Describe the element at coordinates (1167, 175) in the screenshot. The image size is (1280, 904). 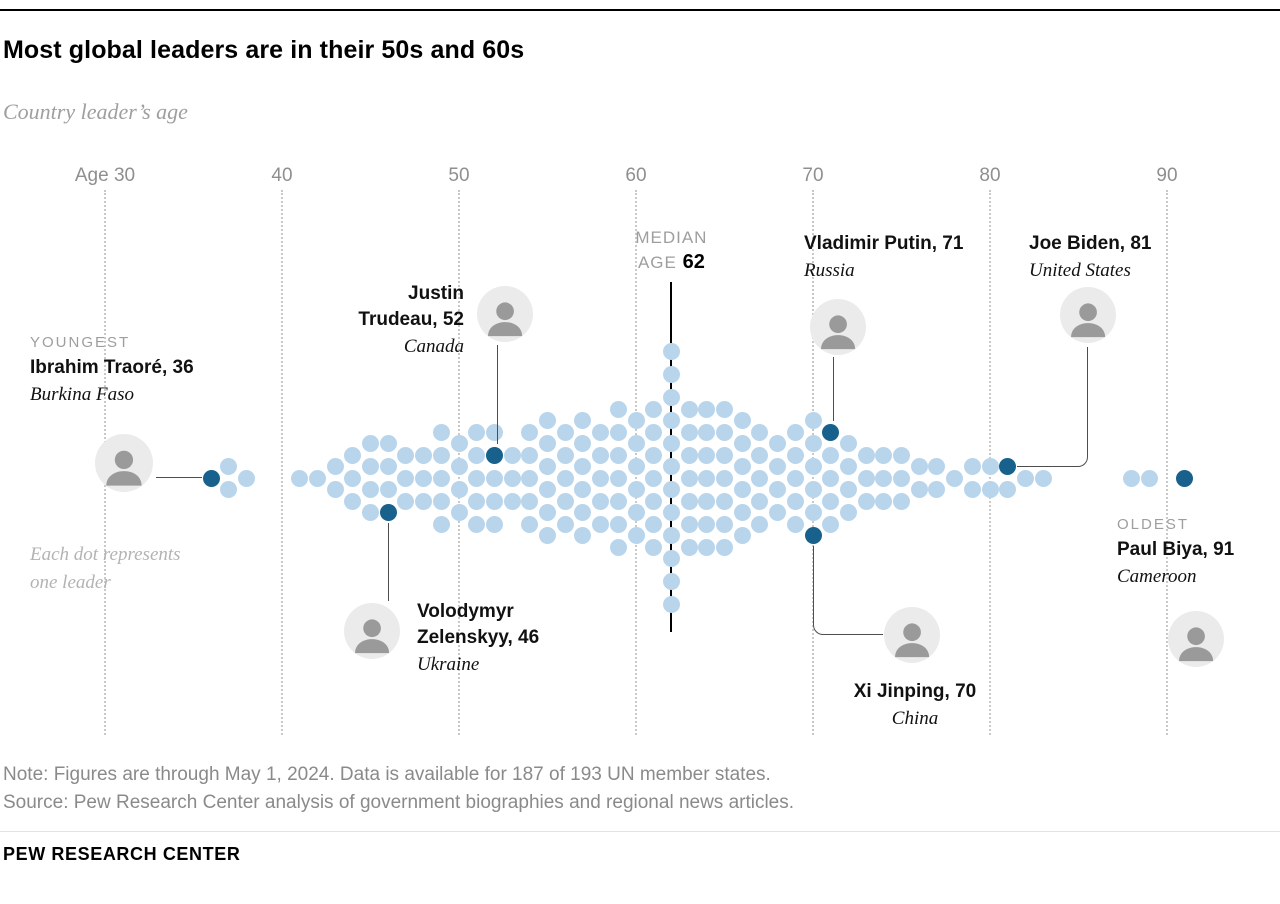
I see `axis-tick-label-90: 90` at that location.